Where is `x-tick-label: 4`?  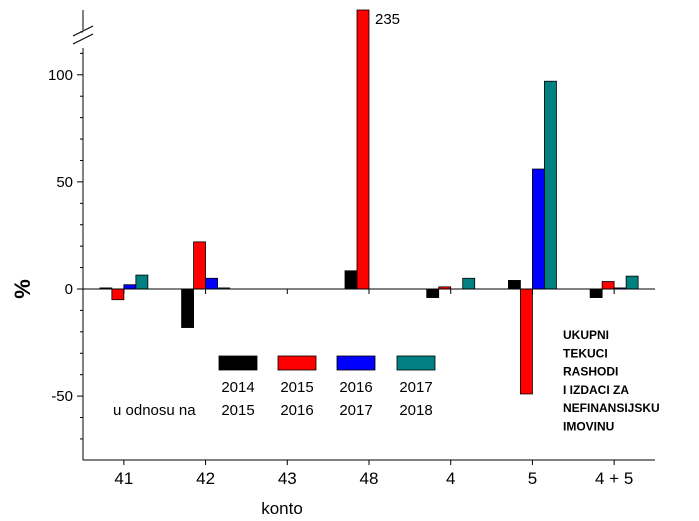
x-tick-label: 4 is located at coordinates (450, 478).